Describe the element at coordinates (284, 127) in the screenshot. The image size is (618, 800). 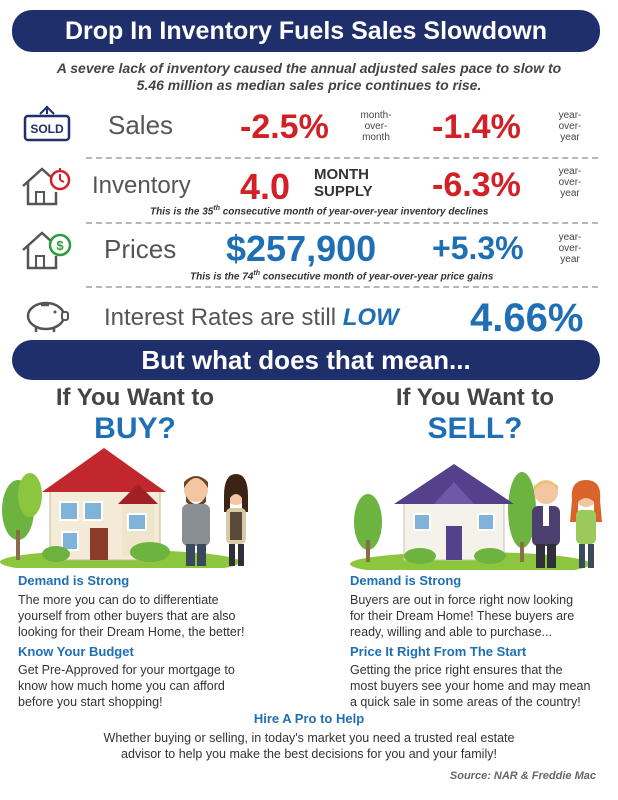
I see `sales-month-value: -2.5%` at that location.